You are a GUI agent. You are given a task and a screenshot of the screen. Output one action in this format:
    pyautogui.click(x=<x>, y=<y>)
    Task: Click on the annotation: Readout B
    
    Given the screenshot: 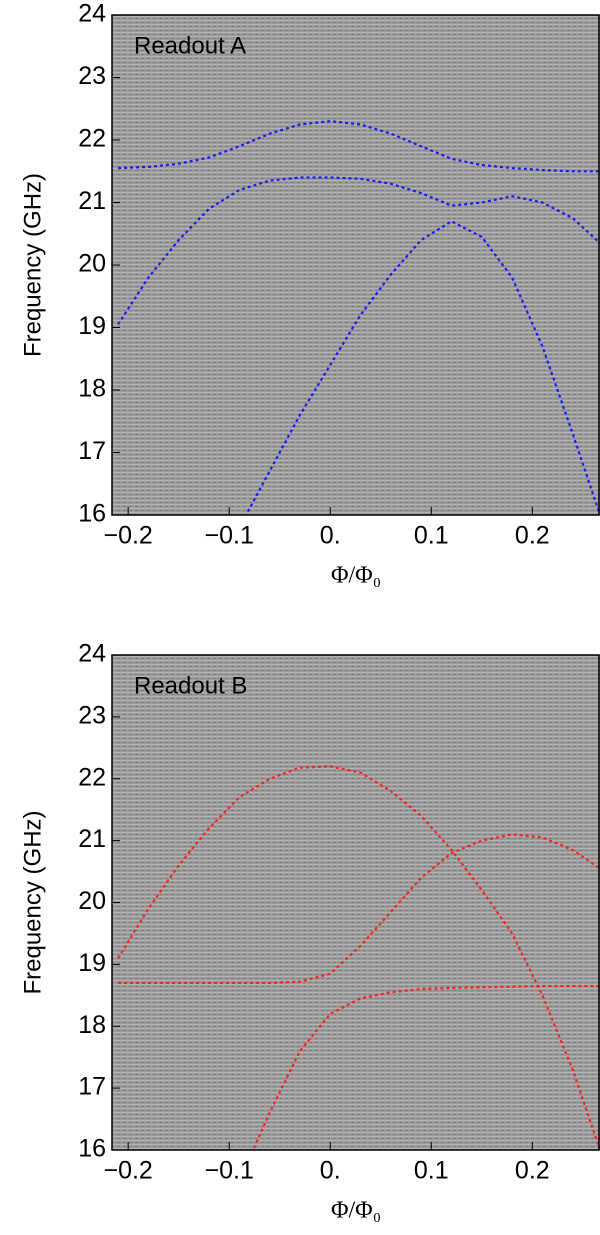 What is the action you would take?
    pyautogui.click(x=190, y=685)
    